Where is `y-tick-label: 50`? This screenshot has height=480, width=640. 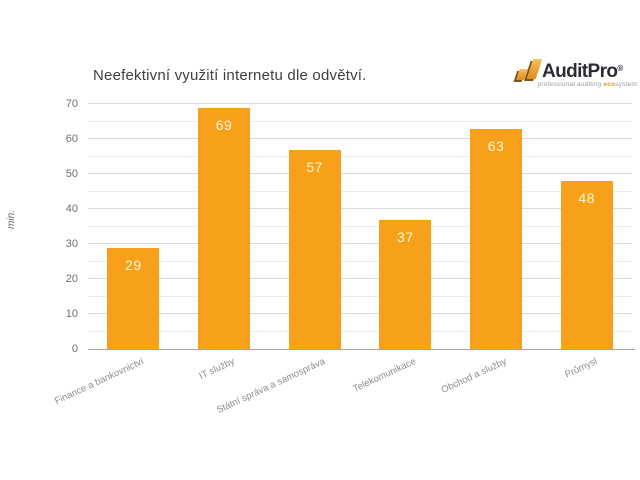 y-tick-label: 50 is located at coordinates (71, 174).